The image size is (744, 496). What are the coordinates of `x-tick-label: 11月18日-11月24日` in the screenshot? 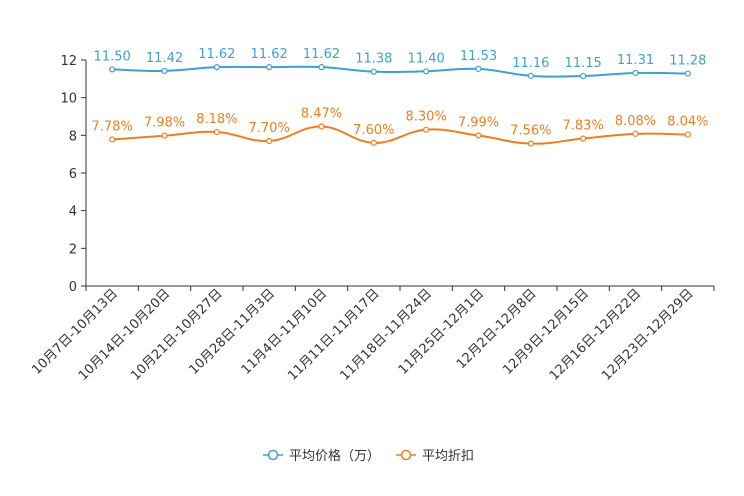 It's located at (386, 334).